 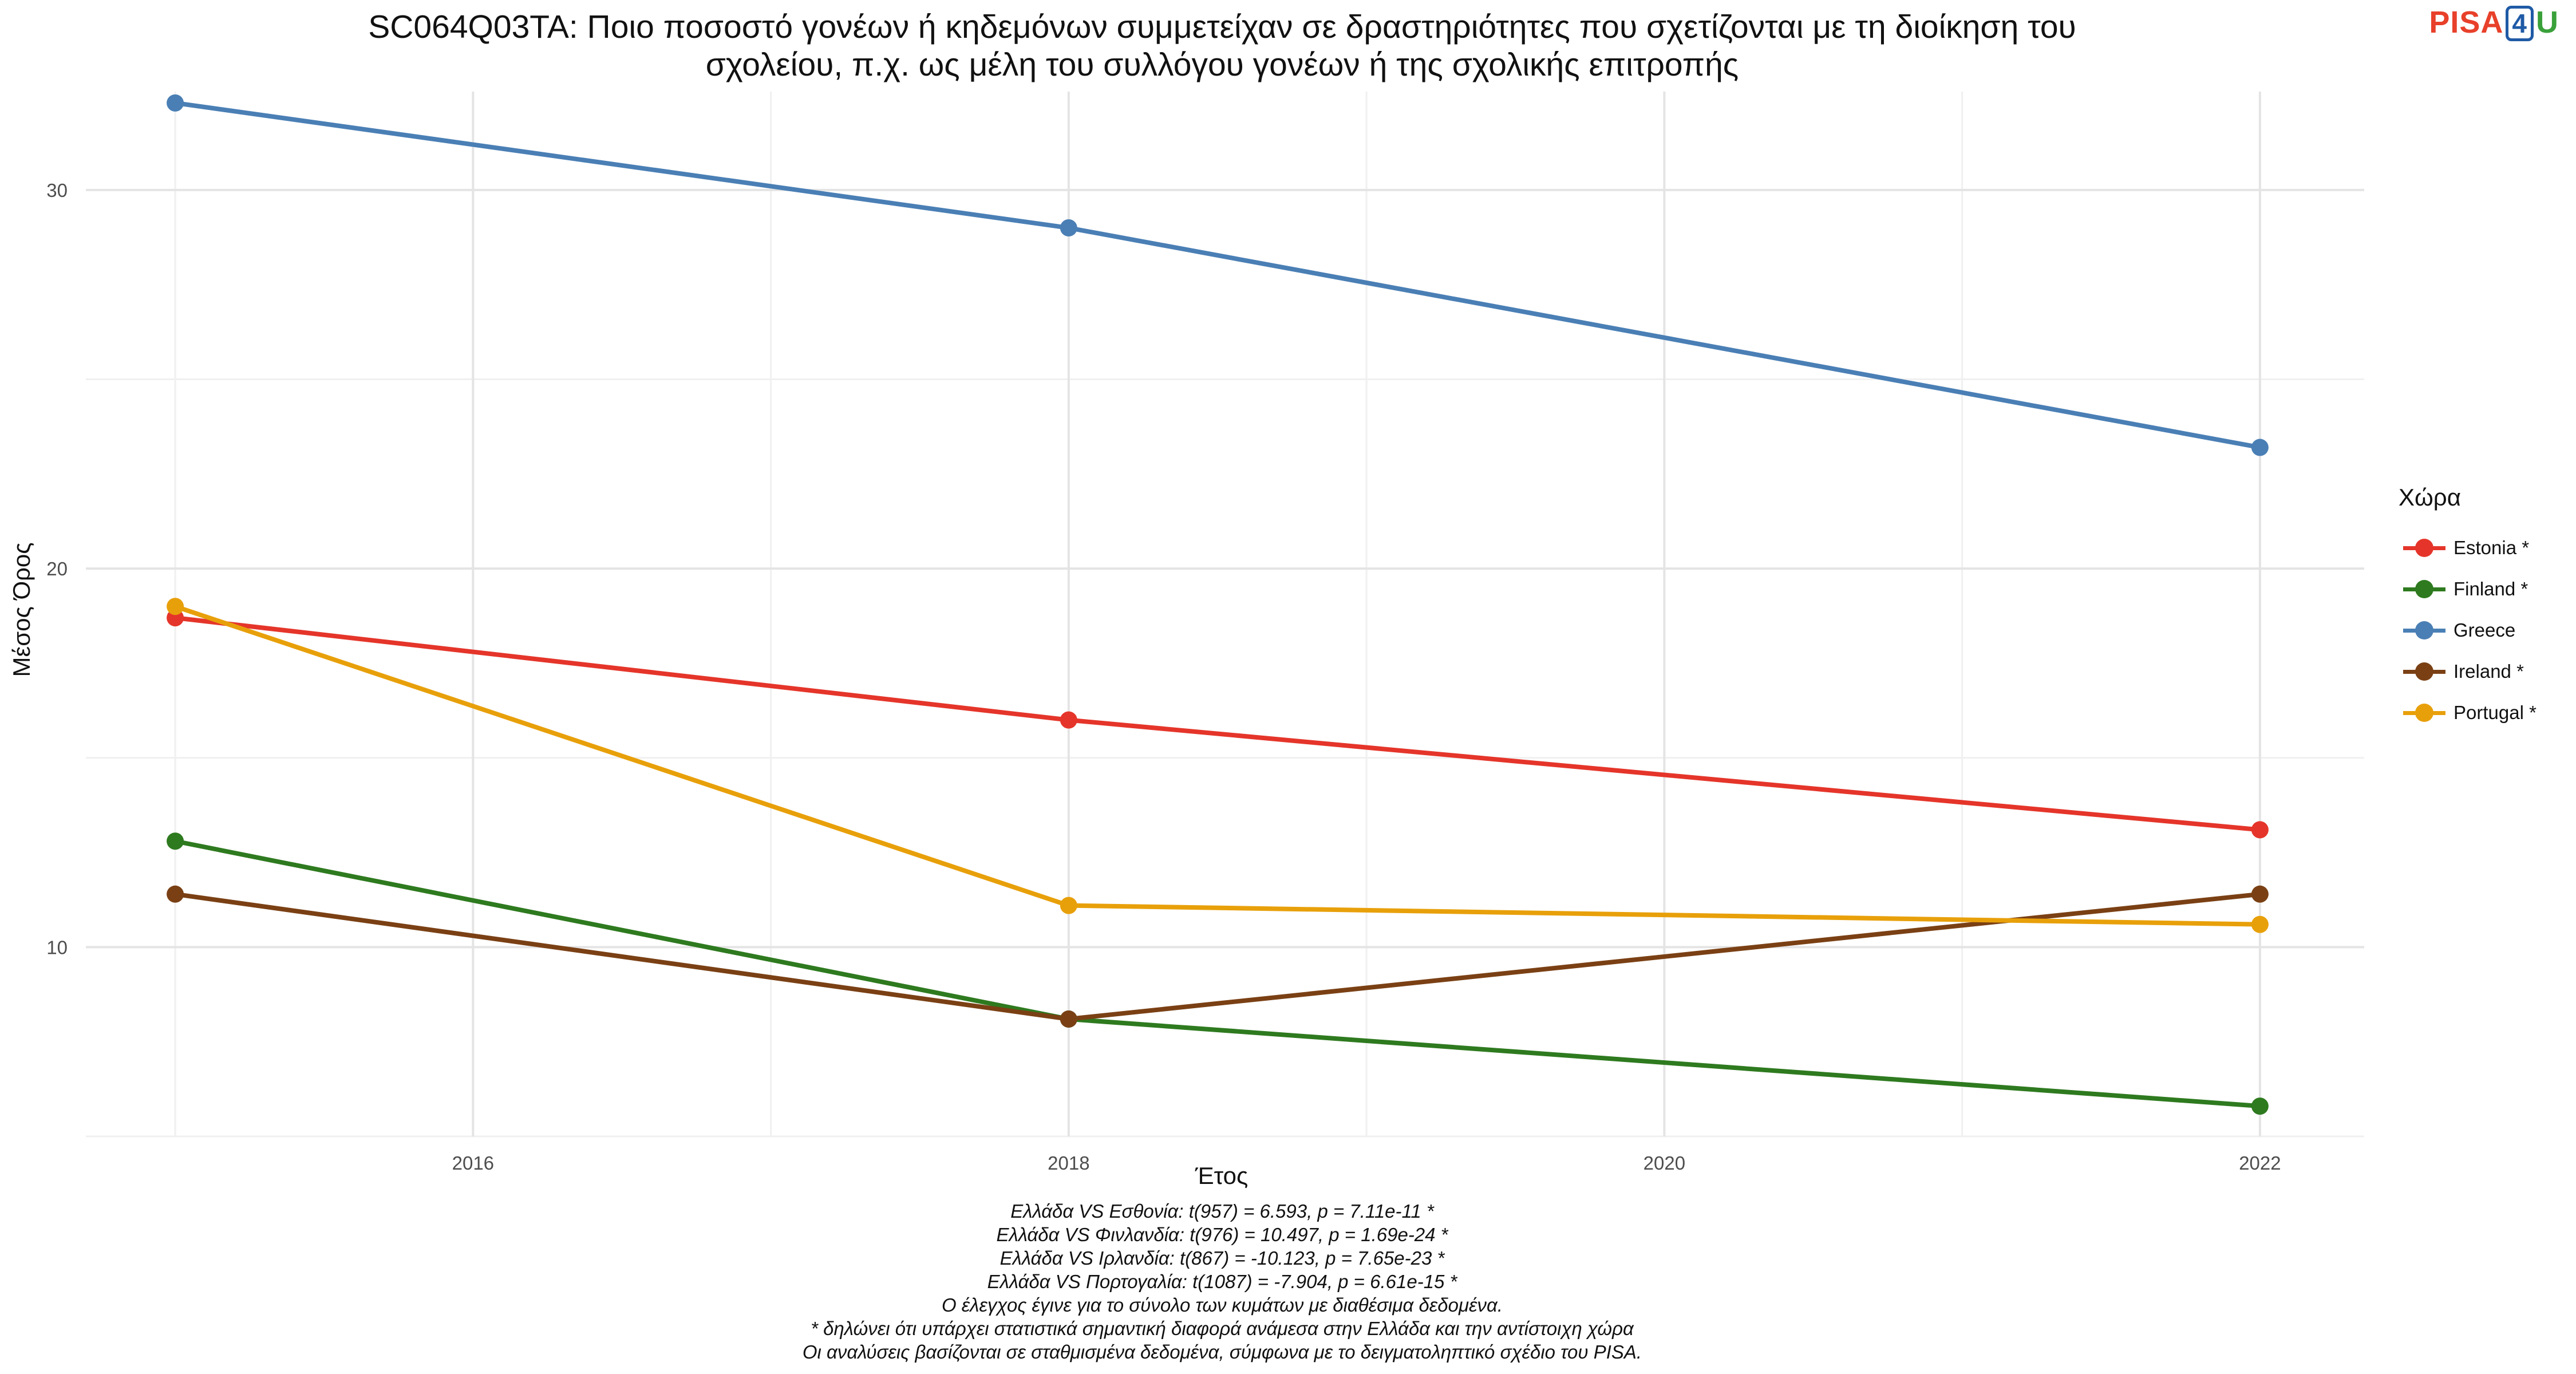 What do you see at coordinates (2495, 713) in the screenshot?
I see `legend-label: Portugal *` at bounding box center [2495, 713].